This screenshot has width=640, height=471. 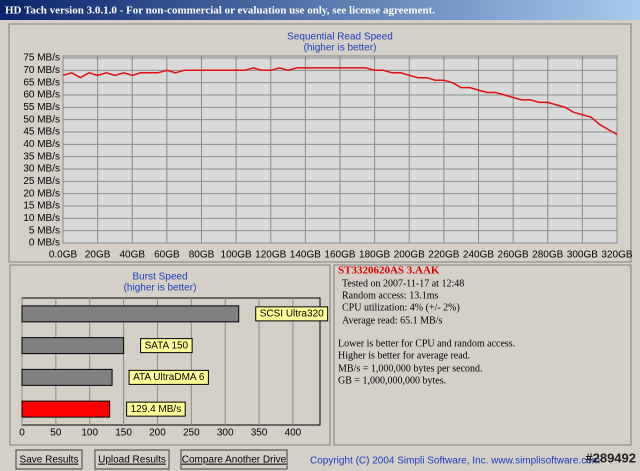 I want to click on x-tick-label: 260GB, so click(x=513, y=255).